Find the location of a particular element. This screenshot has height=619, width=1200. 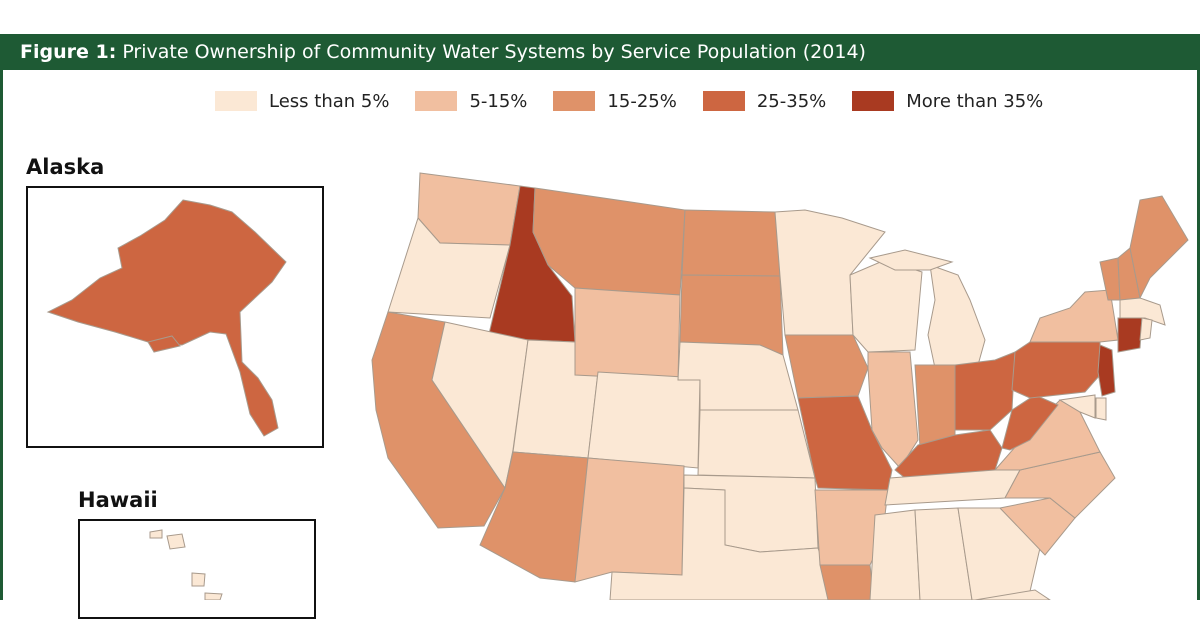

legend-label: 15-25% is located at coordinates (642, 101).